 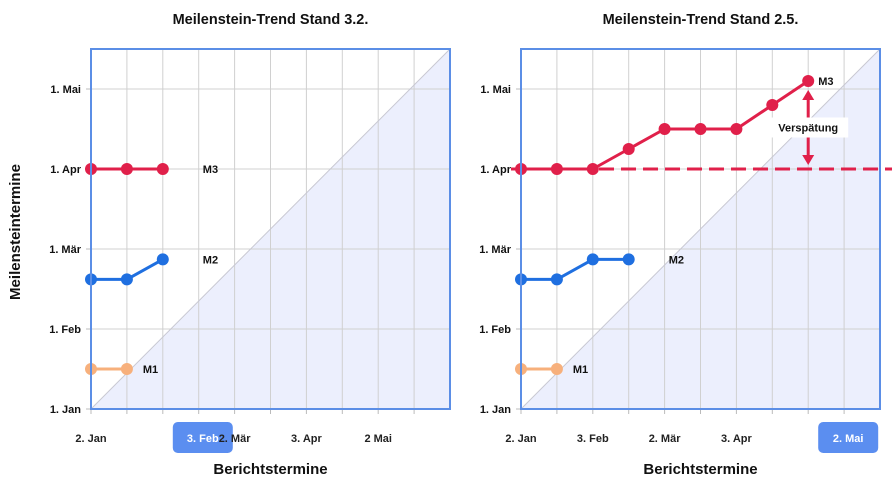 What do you see at coordinates (808, 160) in the screenshot?
I see `delay-arrow-head-down` at bounding box center [808, 160].